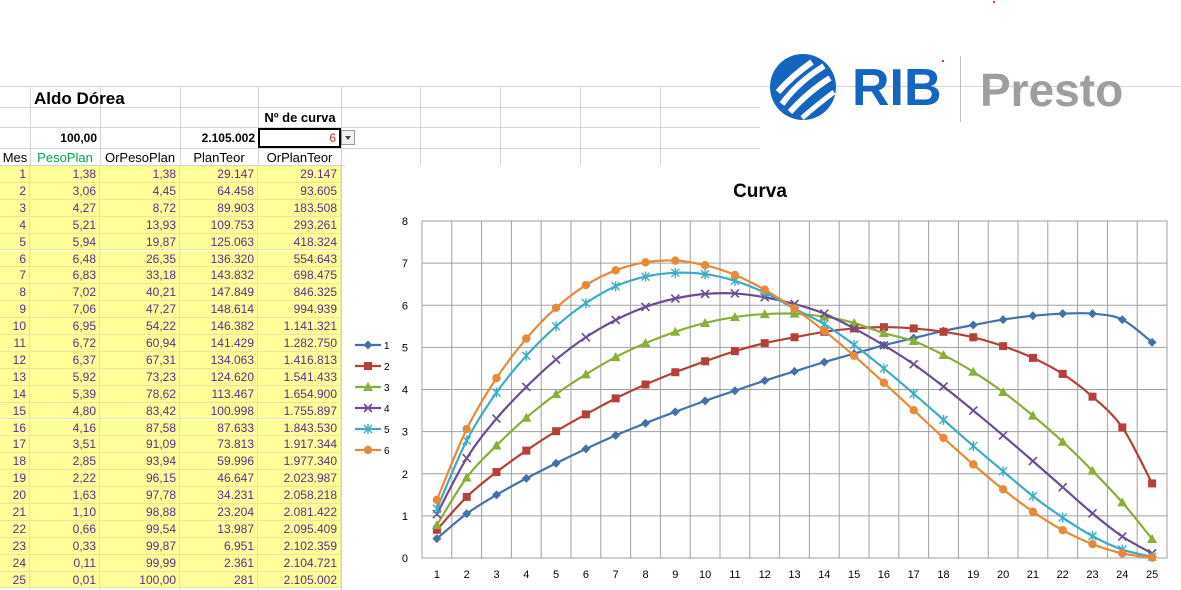 Image resolution: width=1181 pixels, height=590 pixels. Describe the element at coordinates (299, 546) in the screenshot. I see `orplanteor-cell: 2.102.359` at that location.